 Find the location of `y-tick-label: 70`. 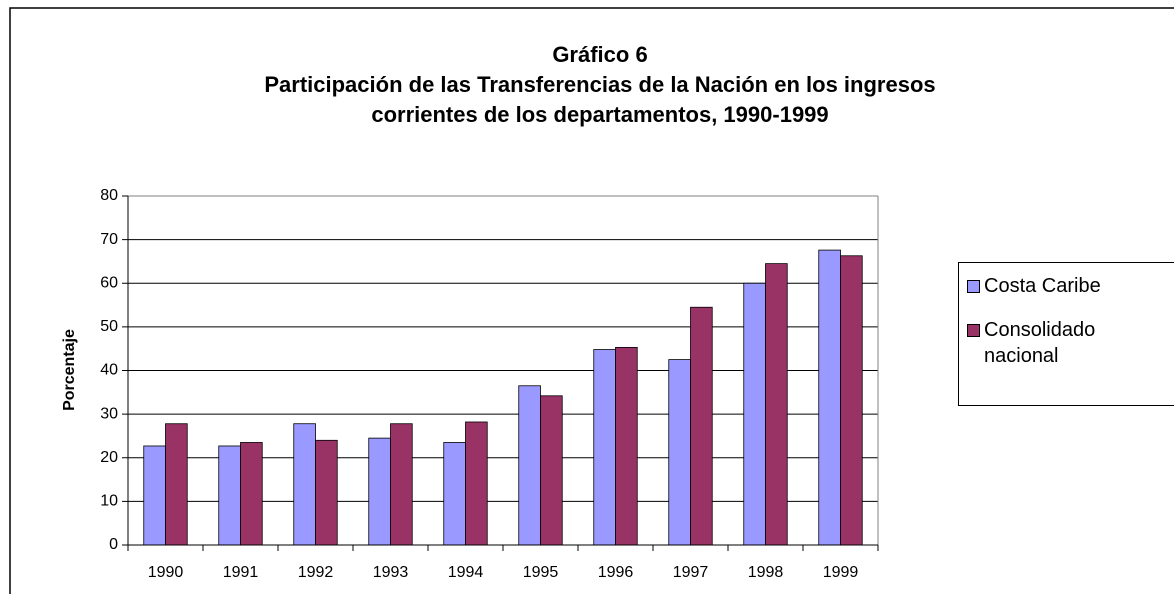

y-tick-label: 70 is located at coordinates (109, 239).